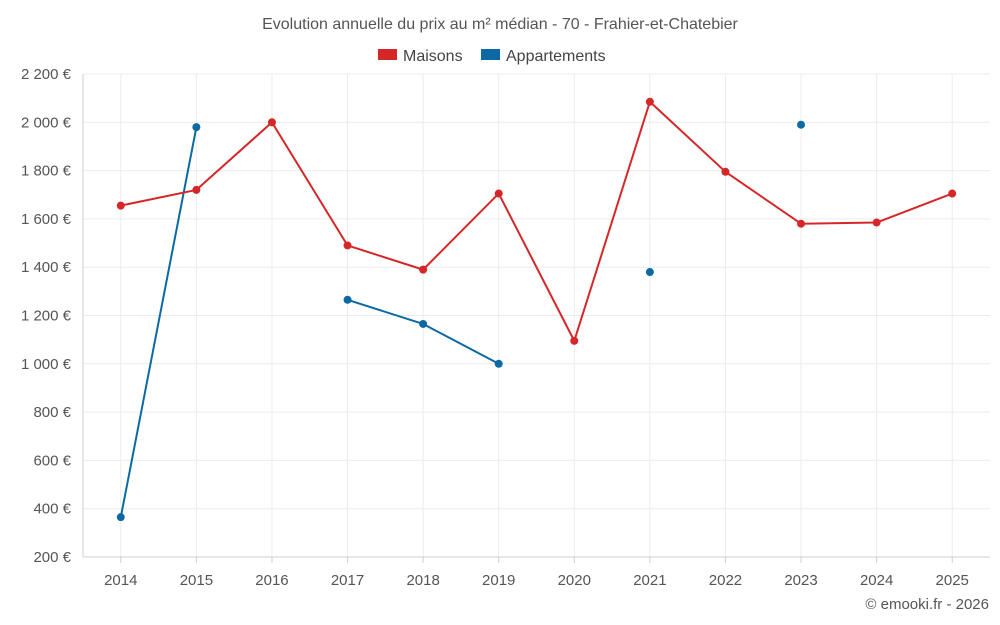  What do you see at coordinates (52, 509) in the screenshot?
I see `y-tick-label: 400 €` at bounding box center [52, 509].